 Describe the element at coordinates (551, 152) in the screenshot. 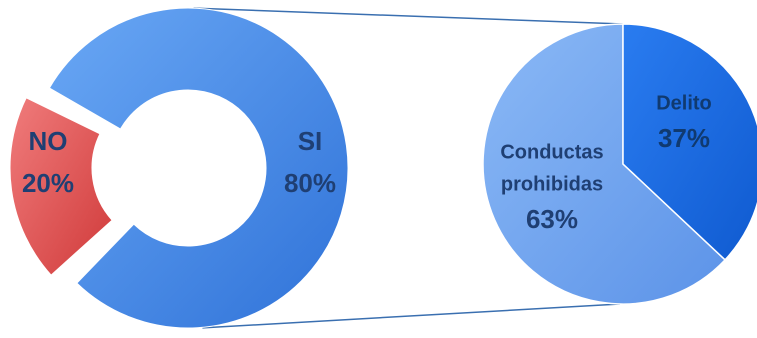

I see `pie-label-conductas-line1: Conductas` at that location.